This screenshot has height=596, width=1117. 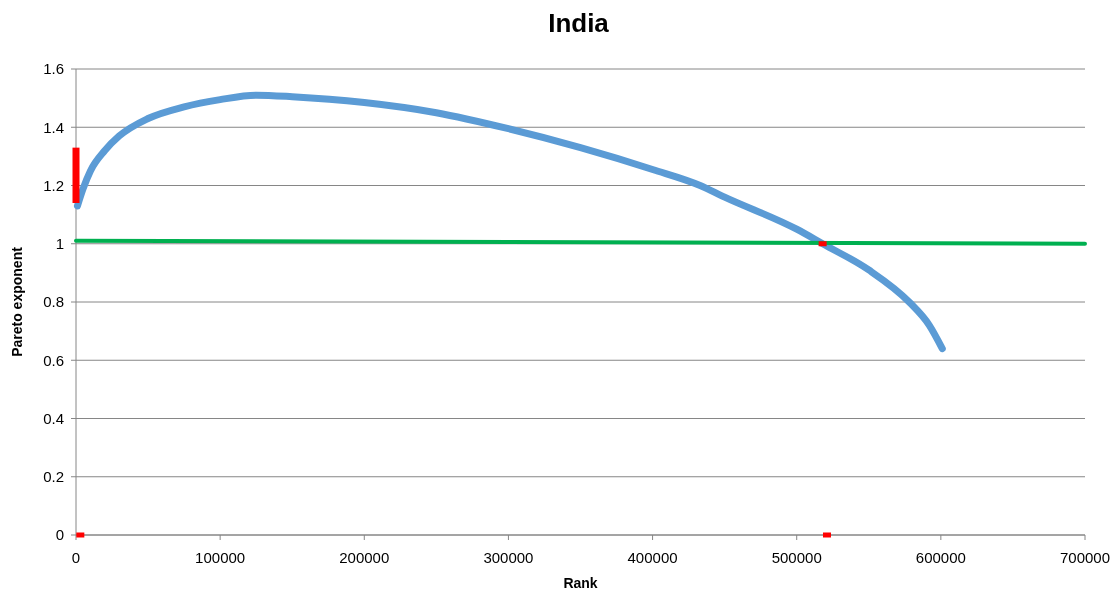 I want to click on y-tick-label: 0.2, so click(x=53, y=476).